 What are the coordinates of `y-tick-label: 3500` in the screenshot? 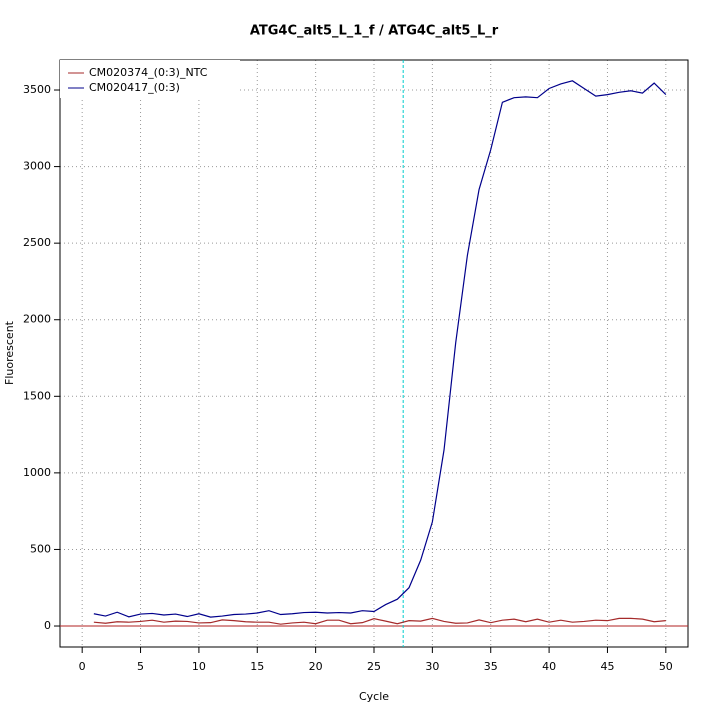 It's located at (37, 89).